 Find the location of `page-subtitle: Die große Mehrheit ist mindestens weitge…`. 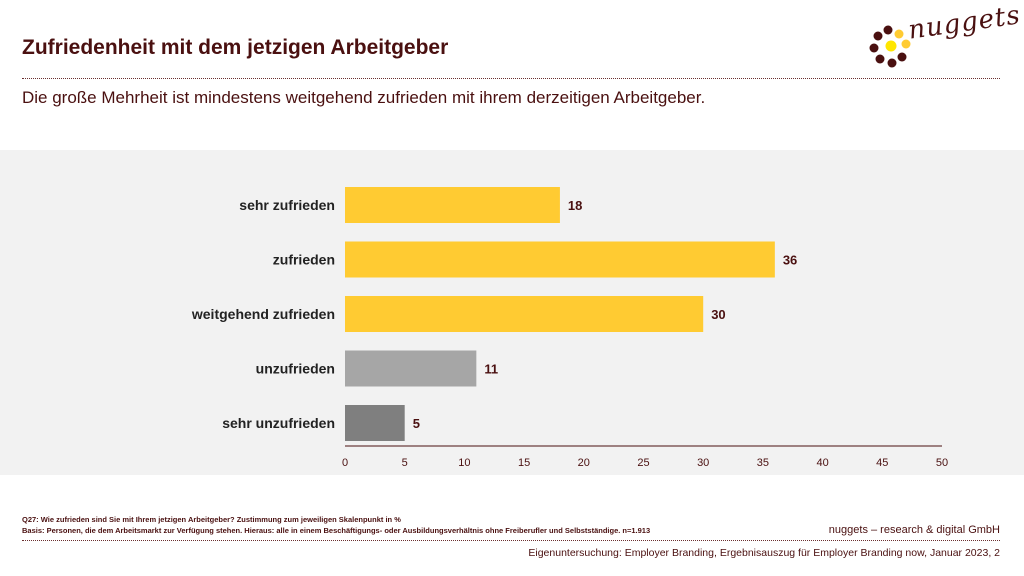

page-subtitle: Die große Mehrheit ist mindestens weitge… is located at coordinates (364, 97).